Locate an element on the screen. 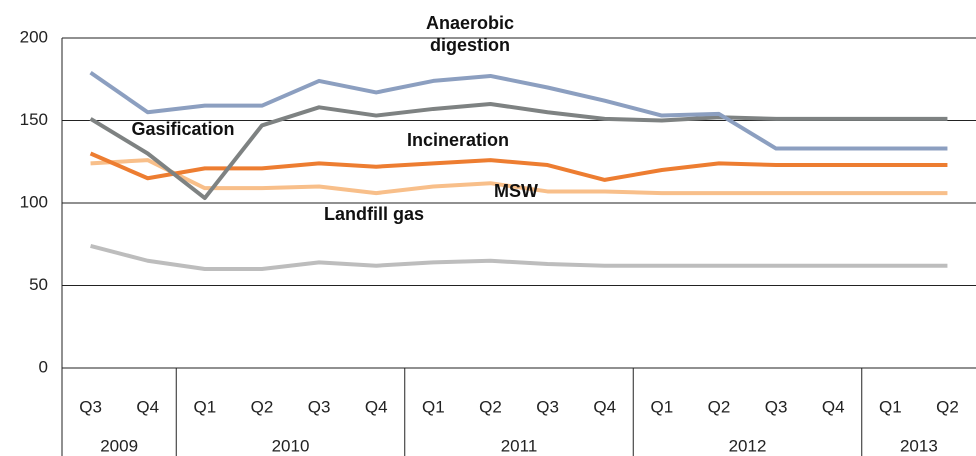 This screenshot has width=976, height=456. x-group-label: 2010 is located at coordinates (291, 445).